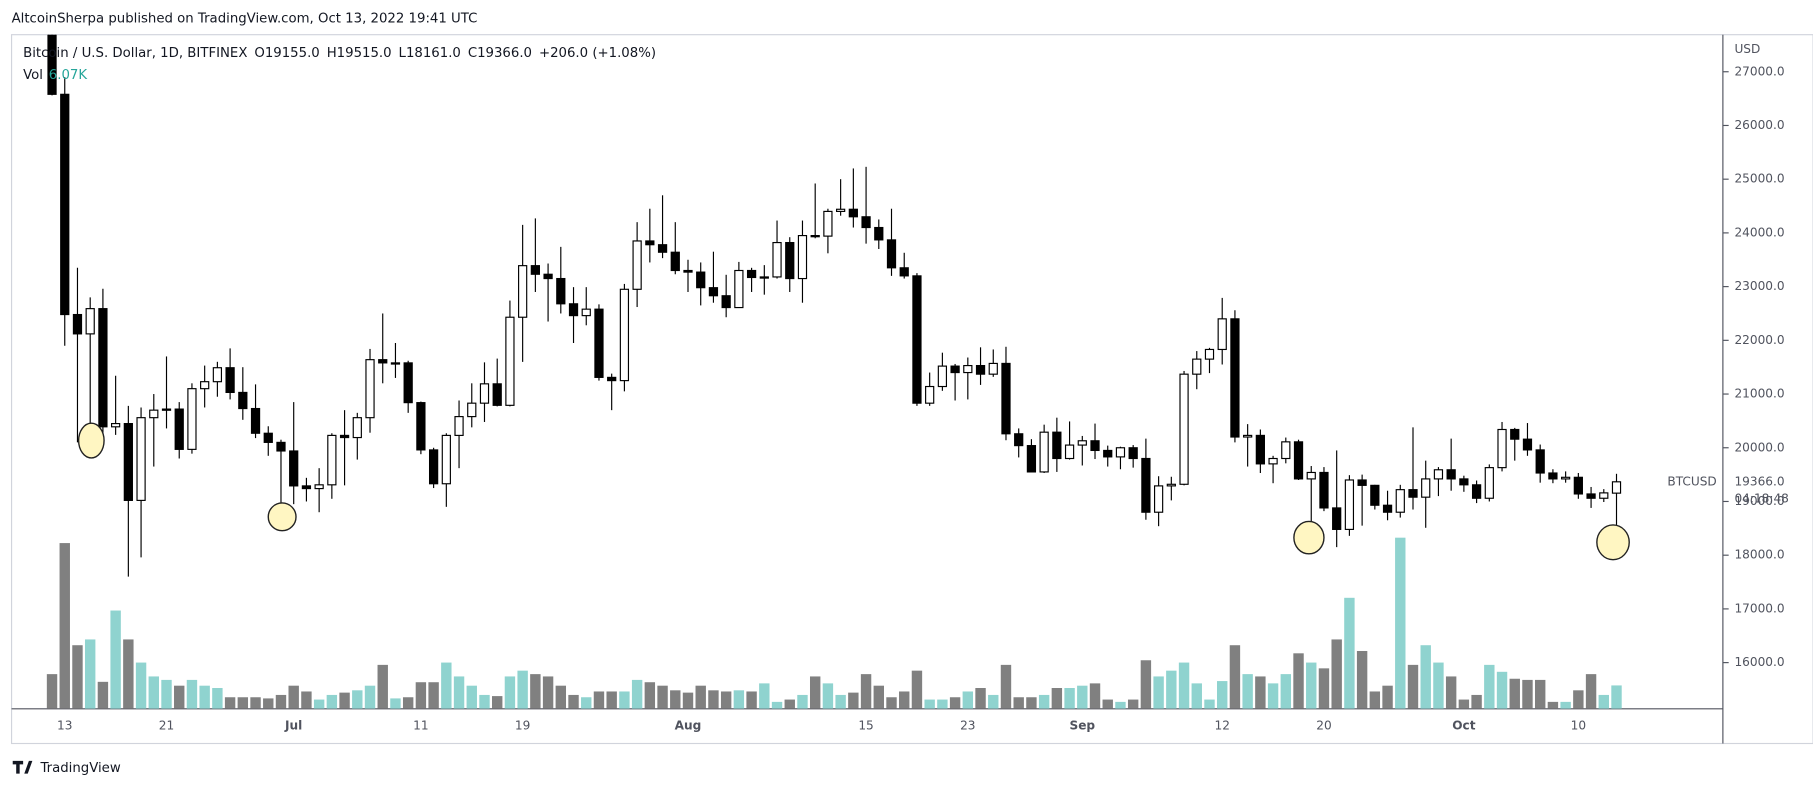 This screenshot has height=788, width=1813. What do you see at coordinates (166, 726) in the screenshot?
I see `x-tick-label: 21` at bounding box center [166, 726].